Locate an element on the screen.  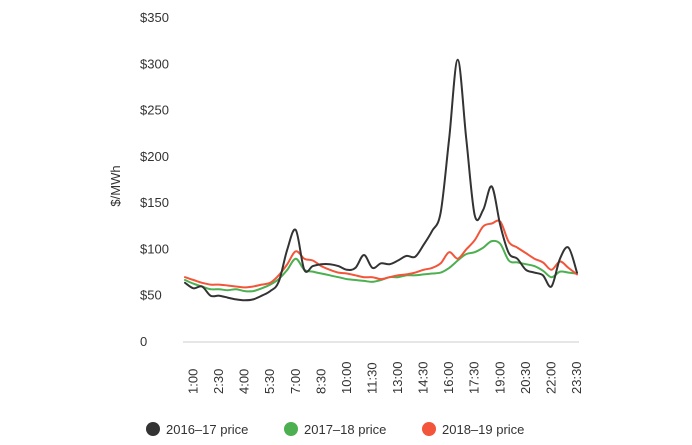
x-tick-label: 10:00 is located at coordinates (346, 377).